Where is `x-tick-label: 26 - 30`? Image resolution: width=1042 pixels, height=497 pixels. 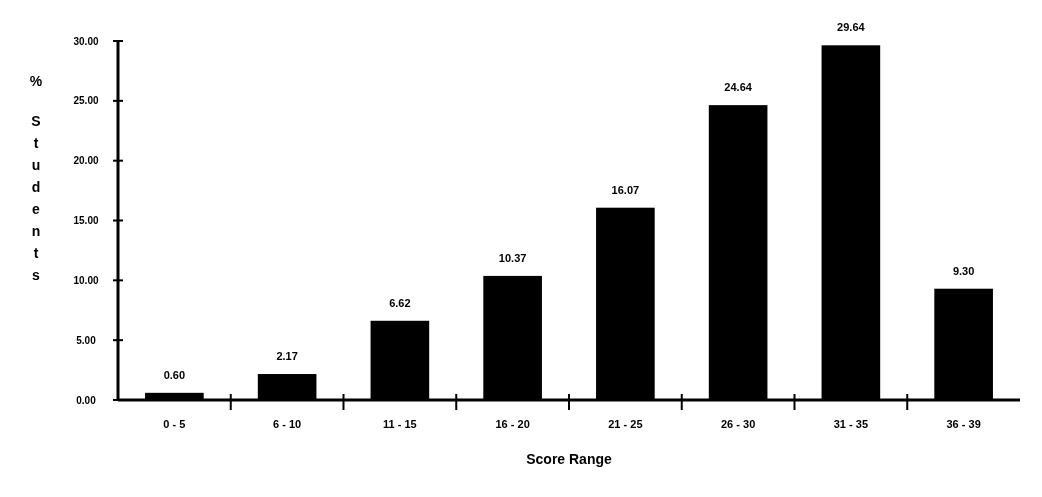 x-tick-label: 26 - 30 is located at coordinates (738, 424).